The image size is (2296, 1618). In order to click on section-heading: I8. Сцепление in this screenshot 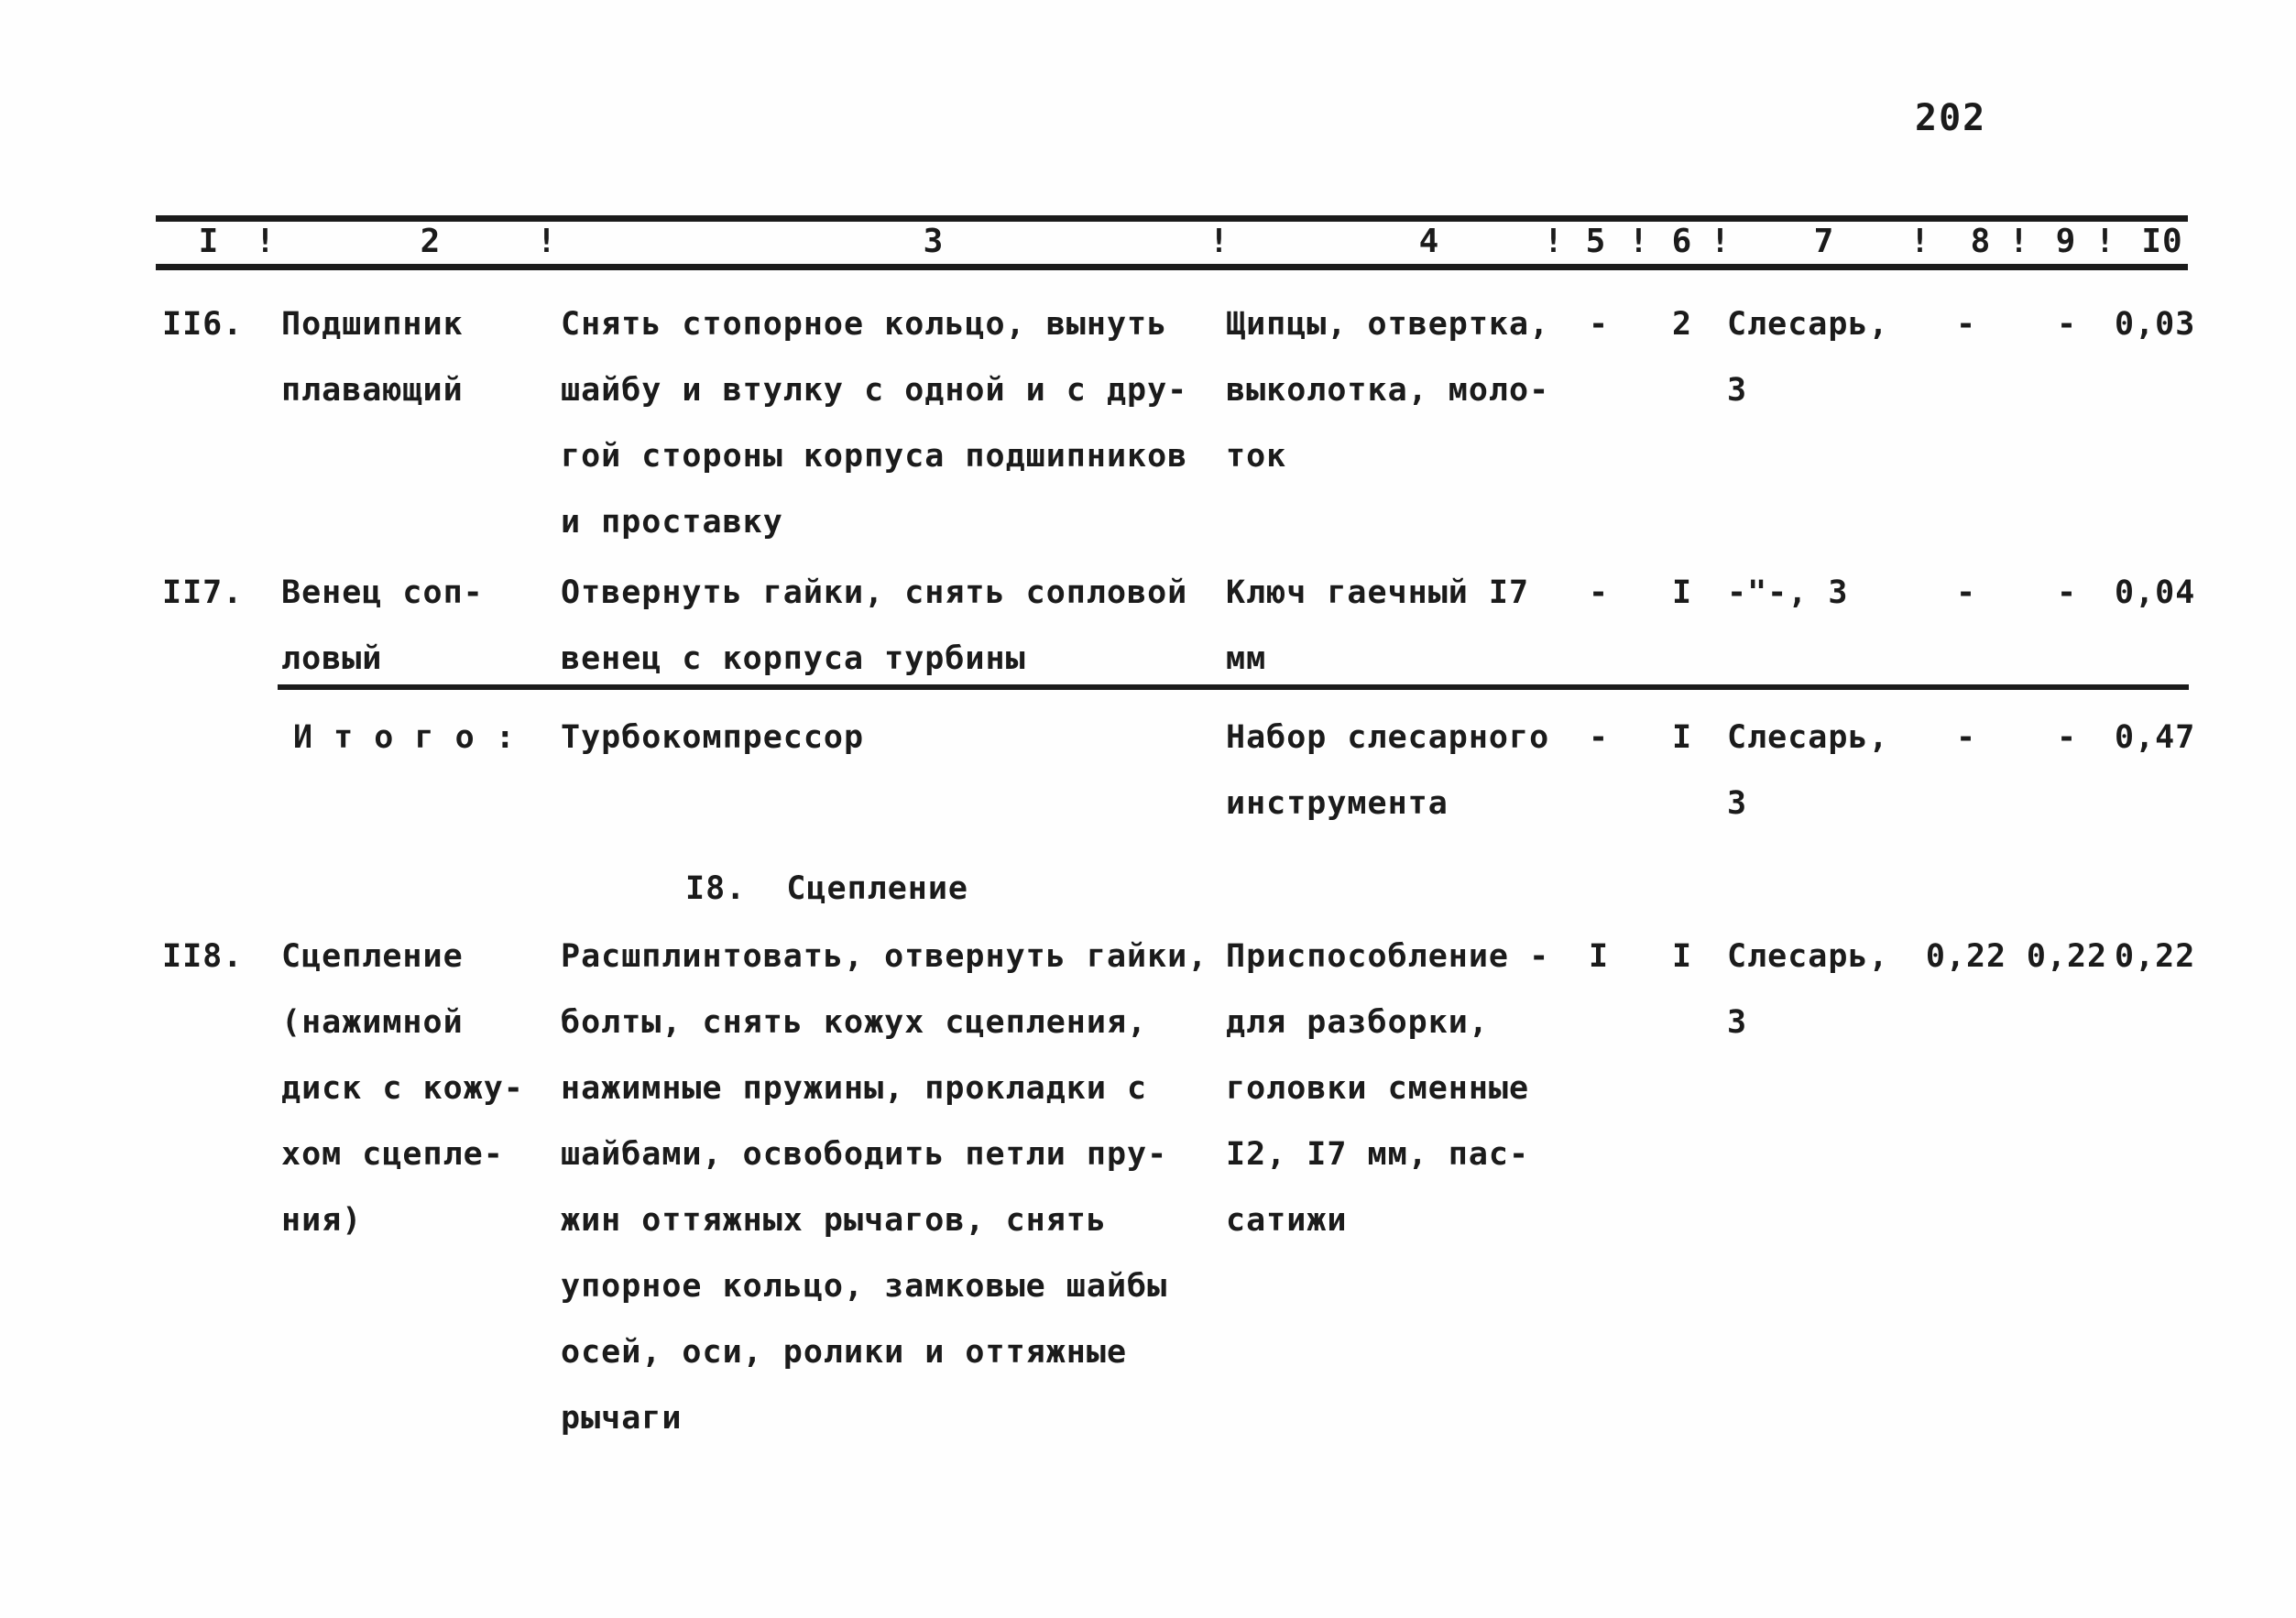, I will do `click(827, 888)`.